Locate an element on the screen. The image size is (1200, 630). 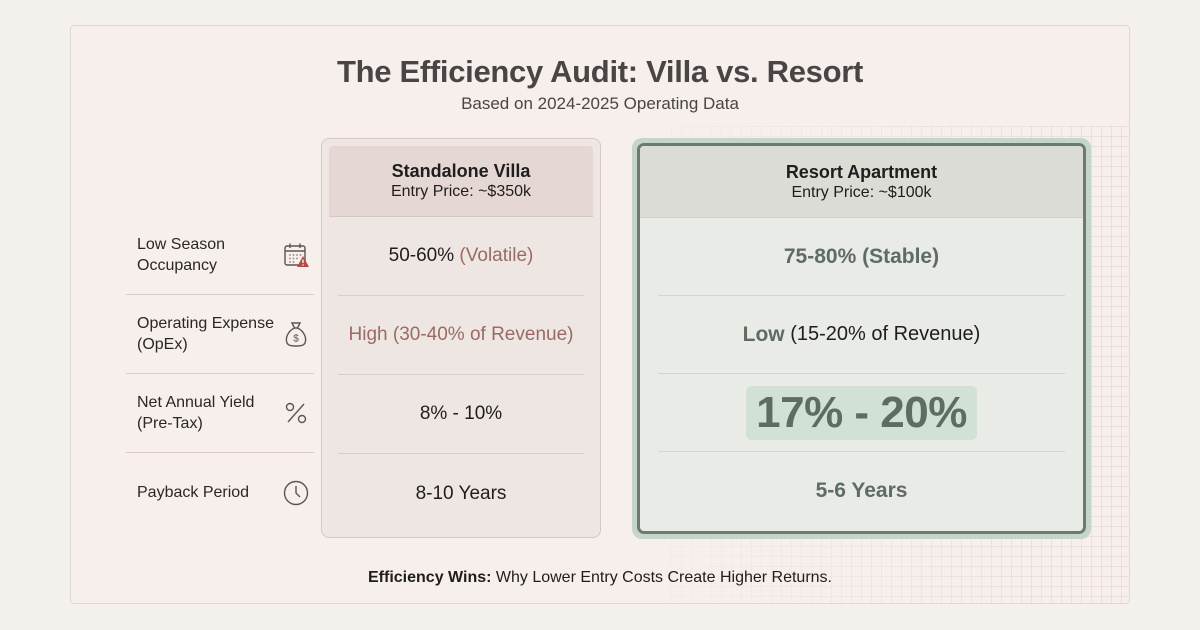
villa-occupancy: 50-60% (Volatile) is located at coordinates (461, 256).